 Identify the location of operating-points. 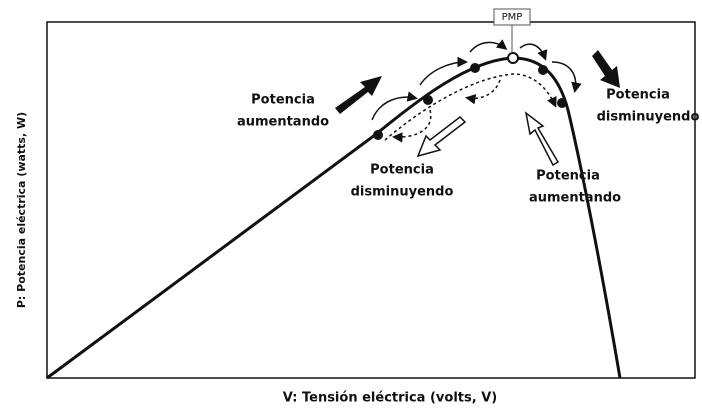
(470, 96).